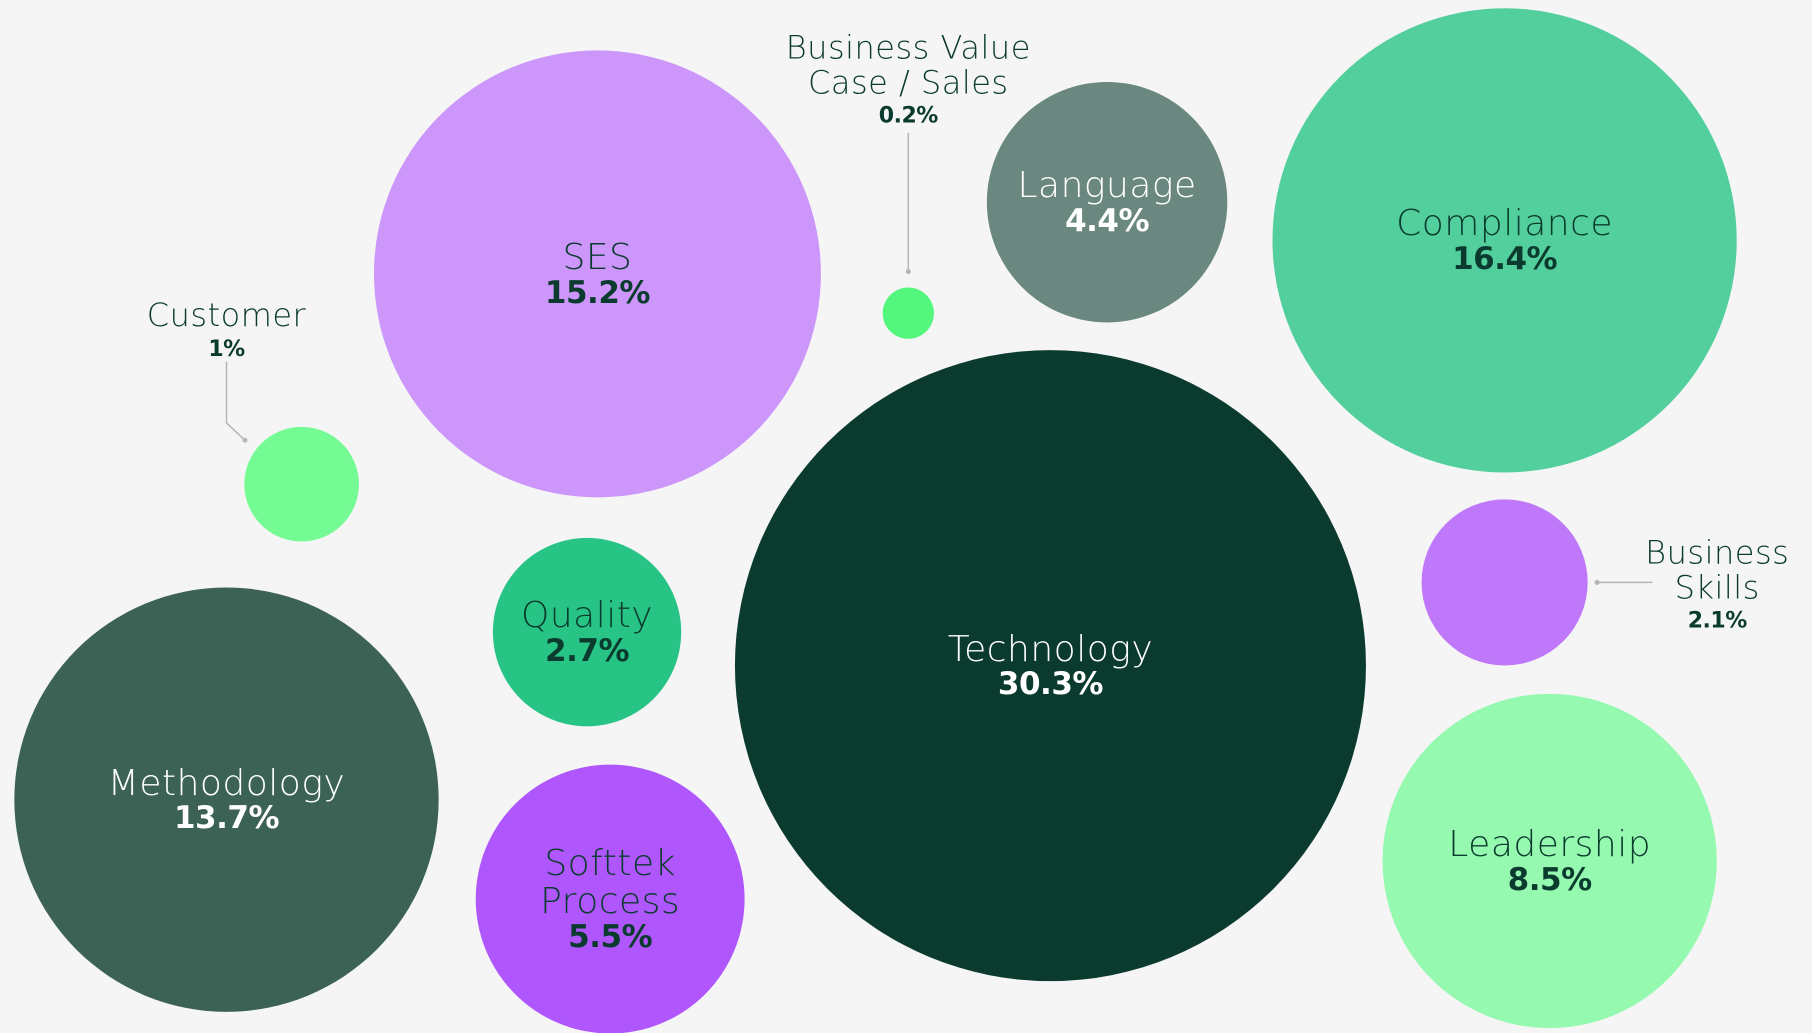  I want to click on bubble-label: Quality 2.7%, so click(587, 632).